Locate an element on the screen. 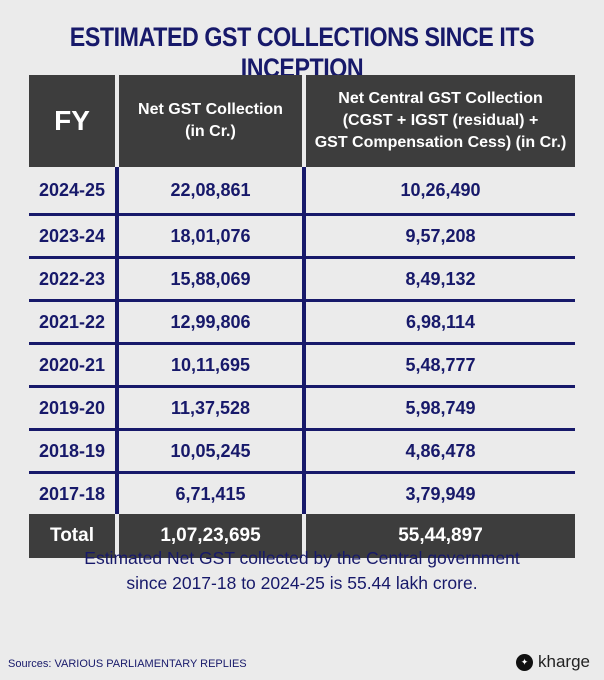 The image size is (604, 680). table-row: 2023-24 18,01,076 9,57,208 is located at coordinates (302, 235).